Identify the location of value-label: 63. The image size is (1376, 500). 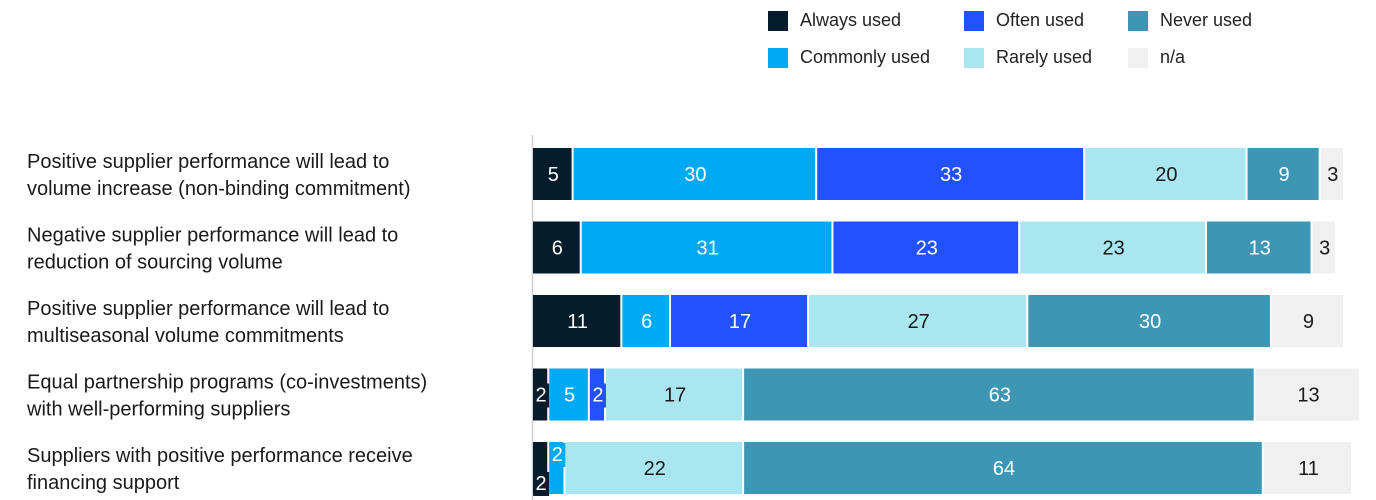
(1000, 396).